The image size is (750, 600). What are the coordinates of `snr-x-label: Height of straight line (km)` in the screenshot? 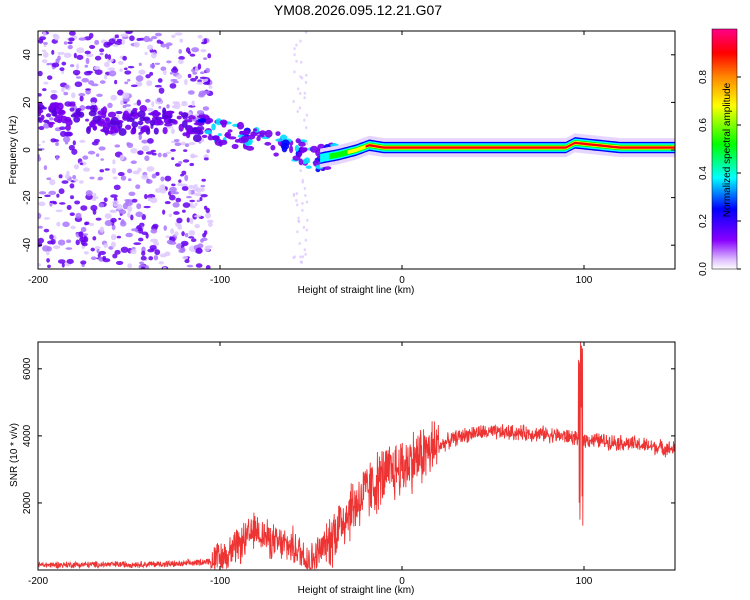 It's located at (356, 590).